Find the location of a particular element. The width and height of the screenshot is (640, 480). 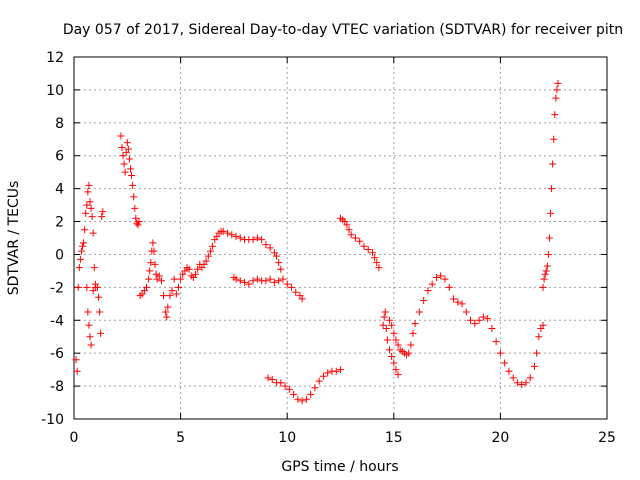

y-tick-label: 6 is located at coordinates (59, 157).